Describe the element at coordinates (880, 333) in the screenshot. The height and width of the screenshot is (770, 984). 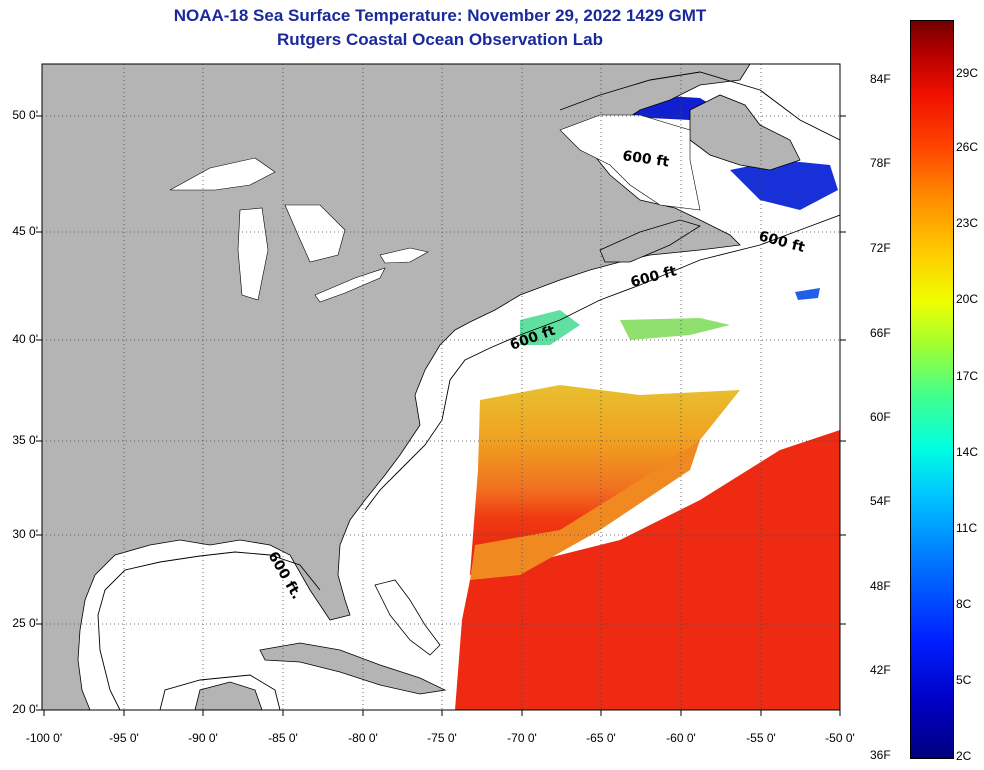
I see `colorbar-f-label: 66F` at that location.